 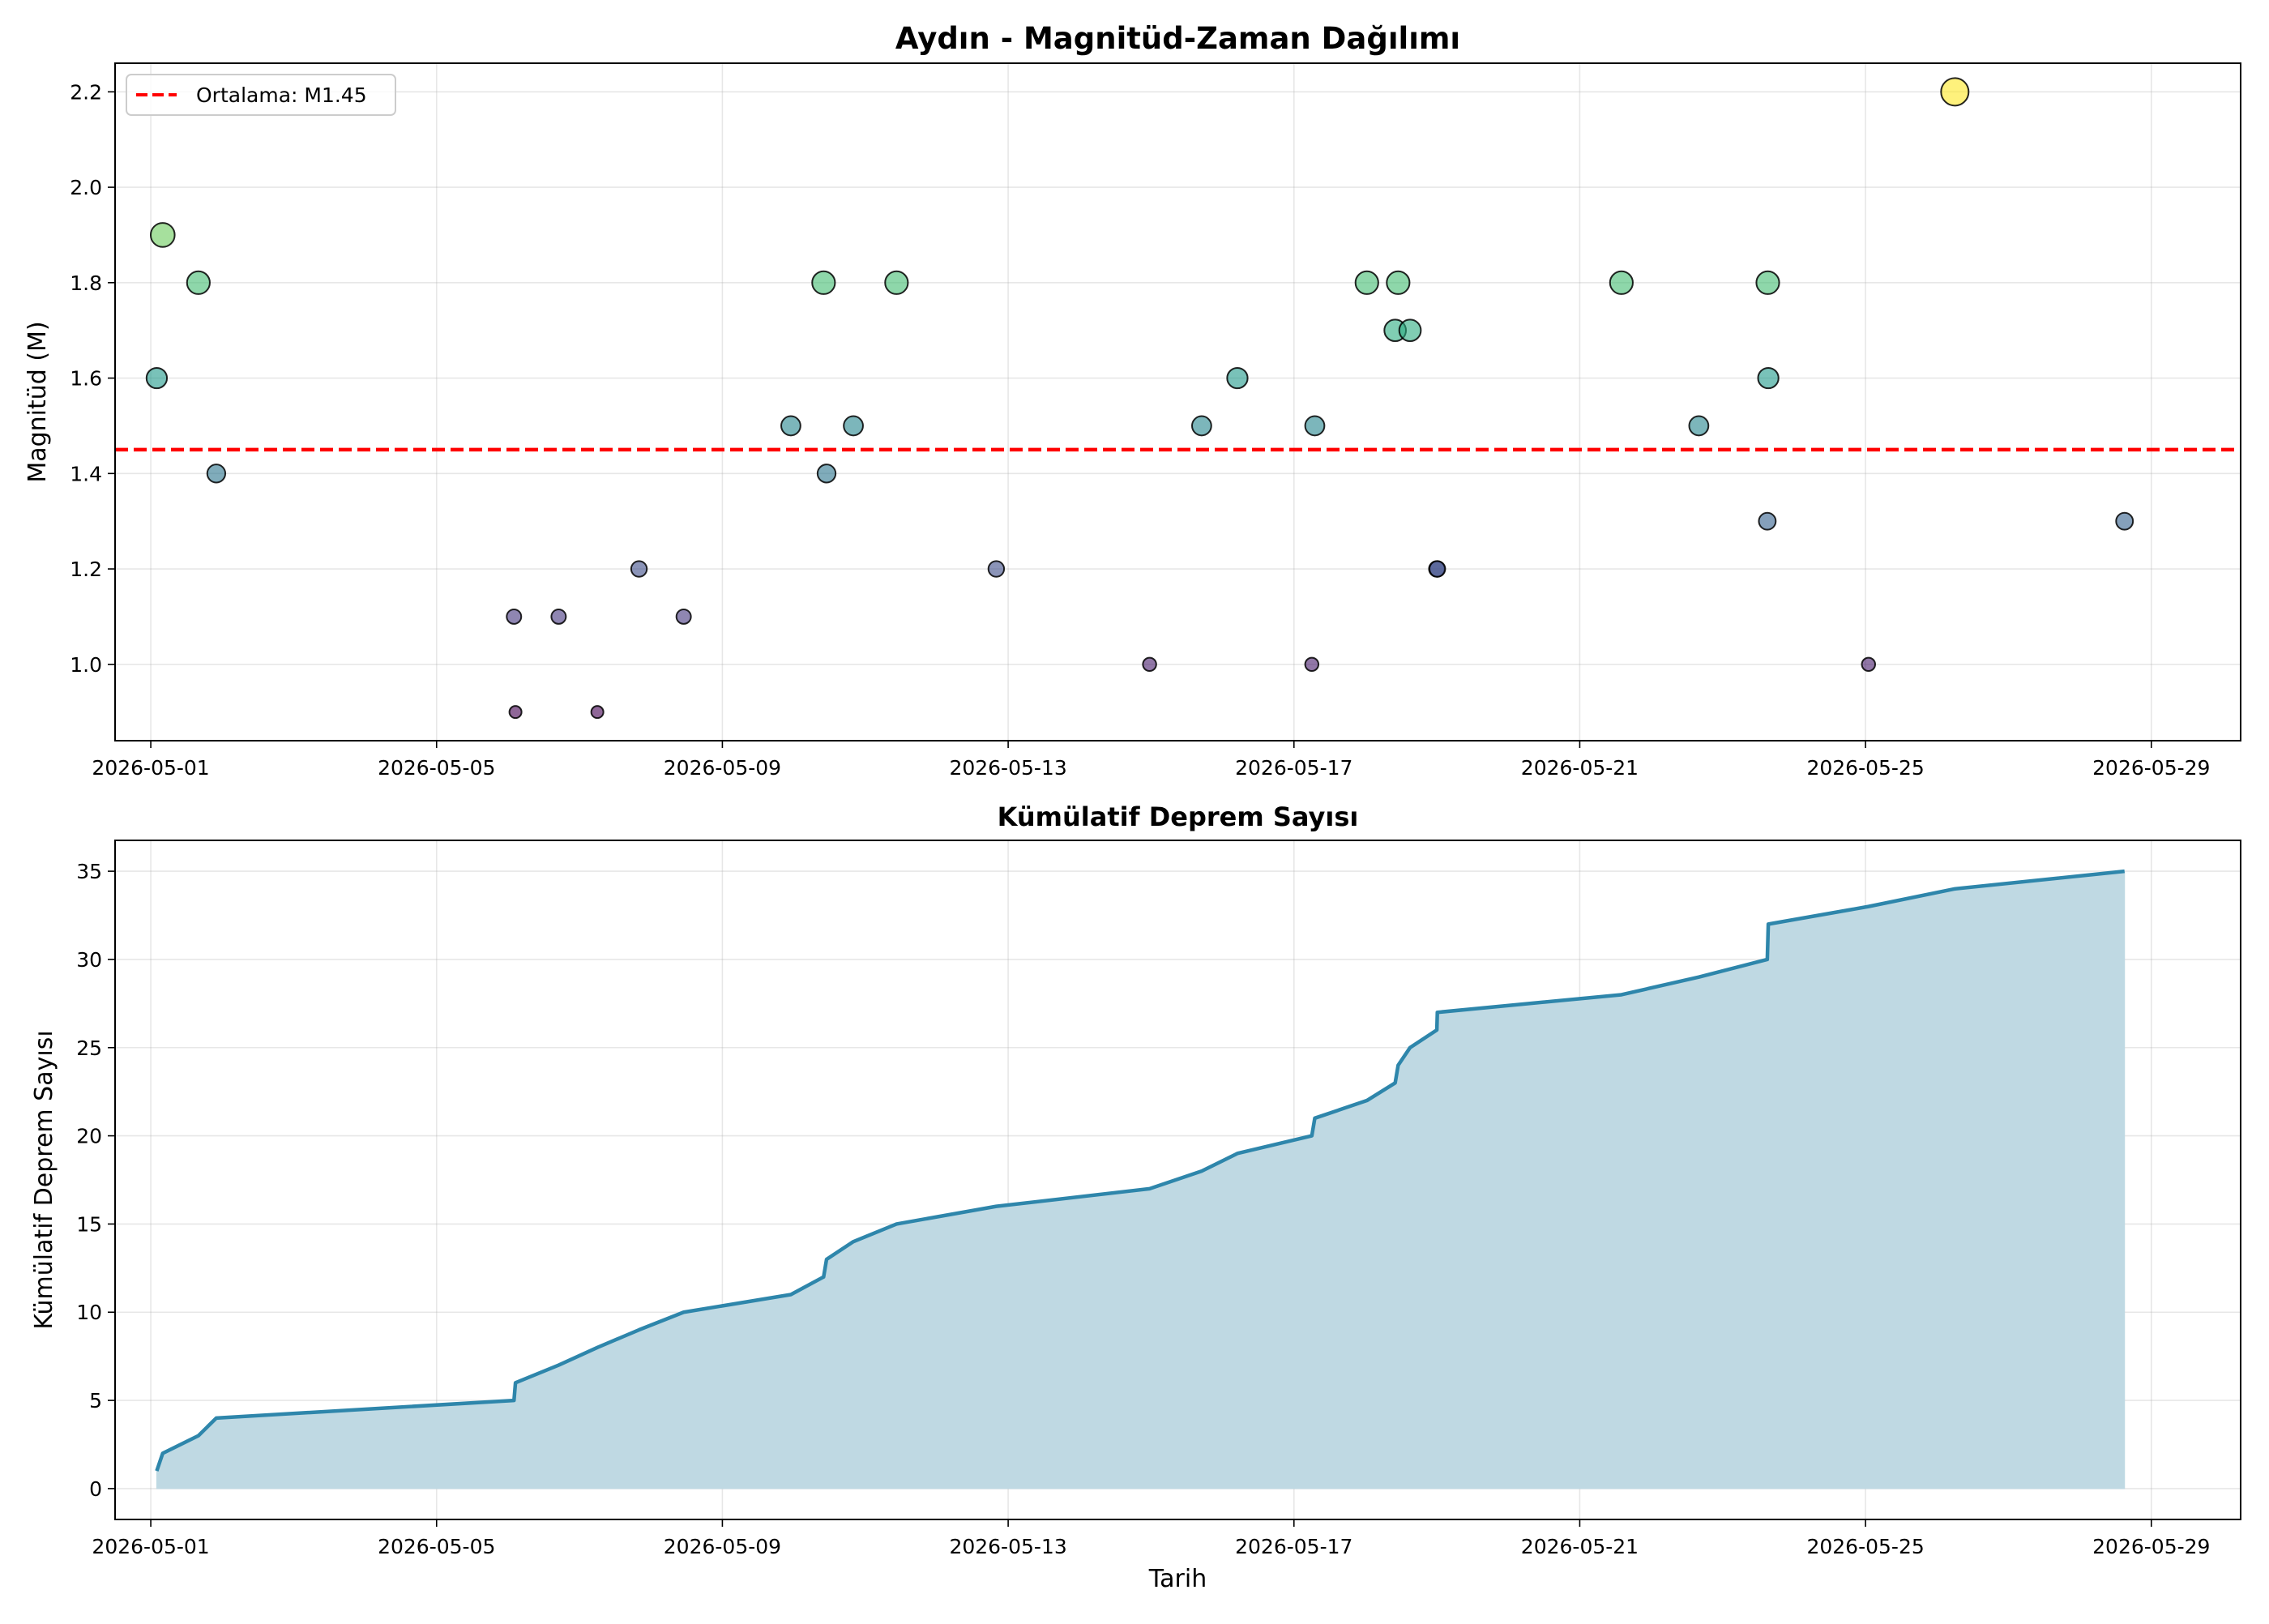 I want to click on legend-mean-label: Ortalama: M1.45, so click(x=282, y=95).